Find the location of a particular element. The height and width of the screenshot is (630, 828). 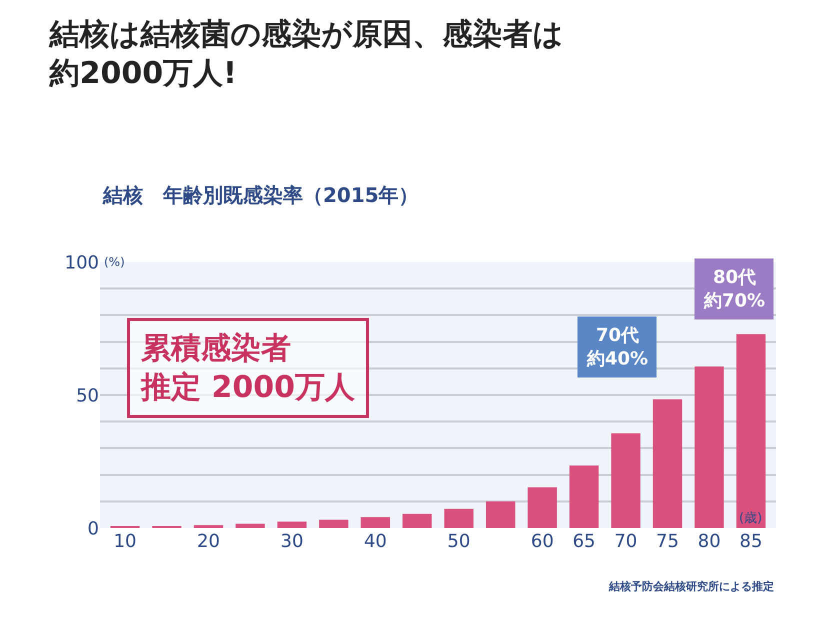

x-tick-label: 65 is located at coordinates (584, 541).